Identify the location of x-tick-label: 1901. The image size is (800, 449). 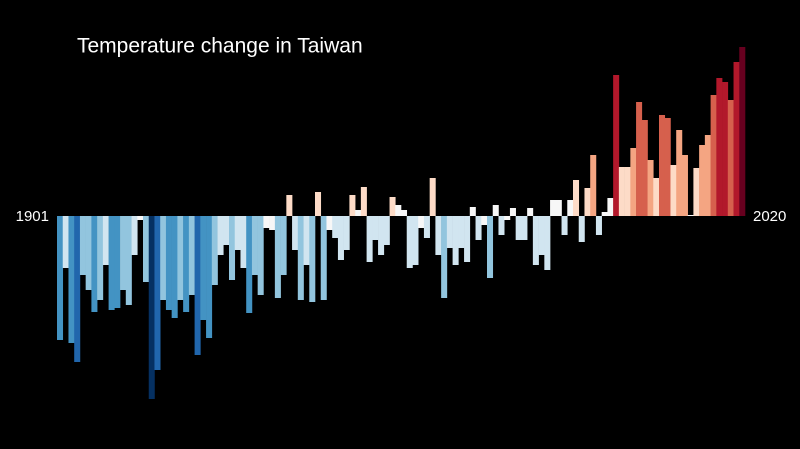
(32, 216).